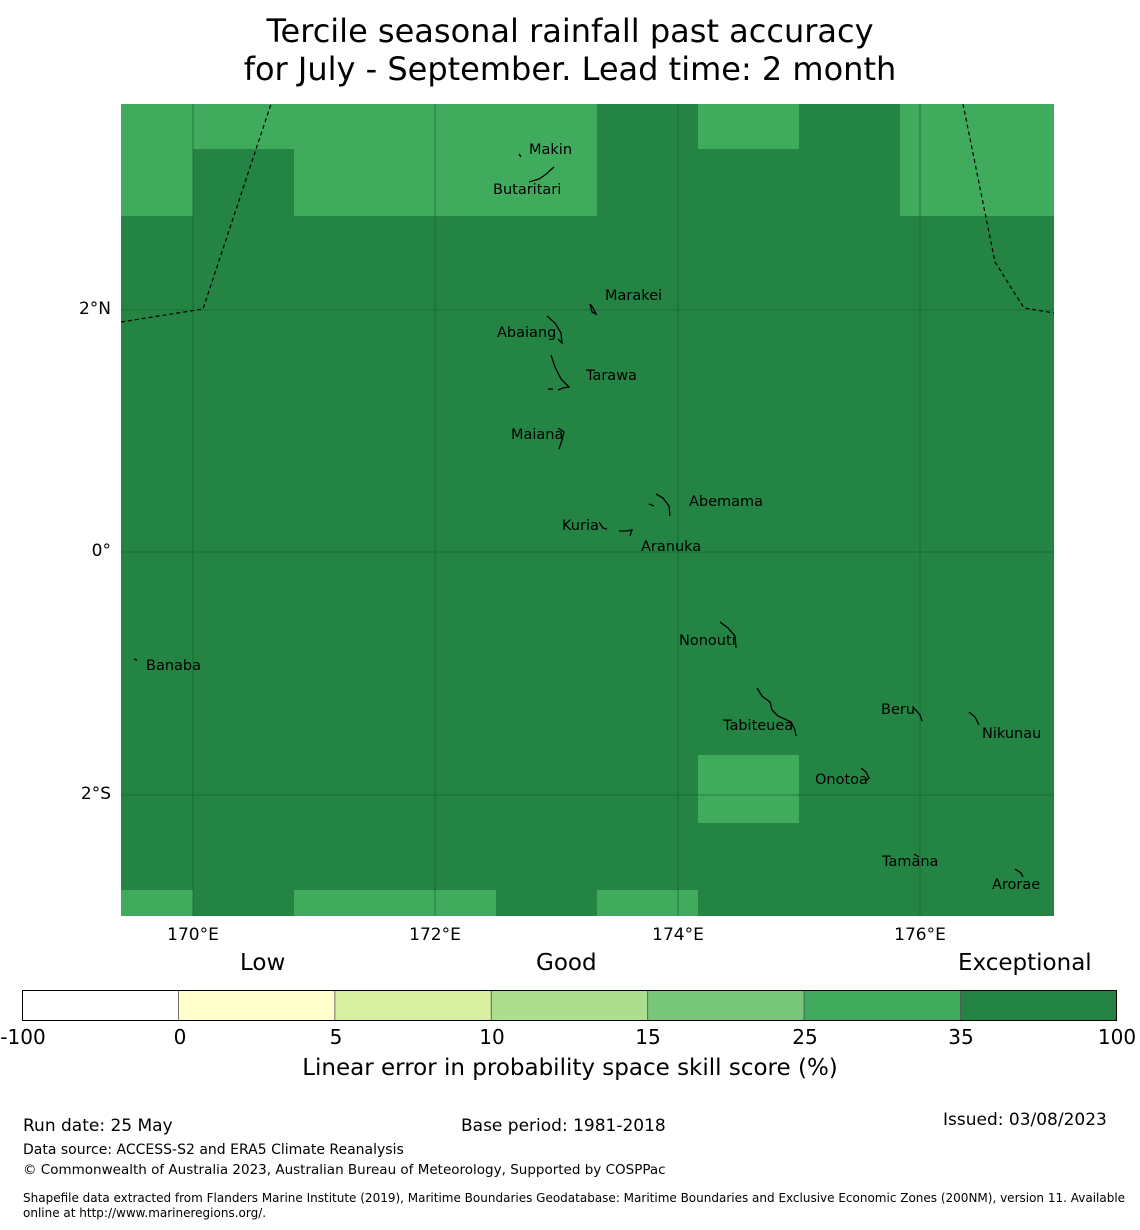 The height and width of the screenshot is (1230, 1140). I want to click on island-label-onotoa: Onotoa, so click(841, 780).